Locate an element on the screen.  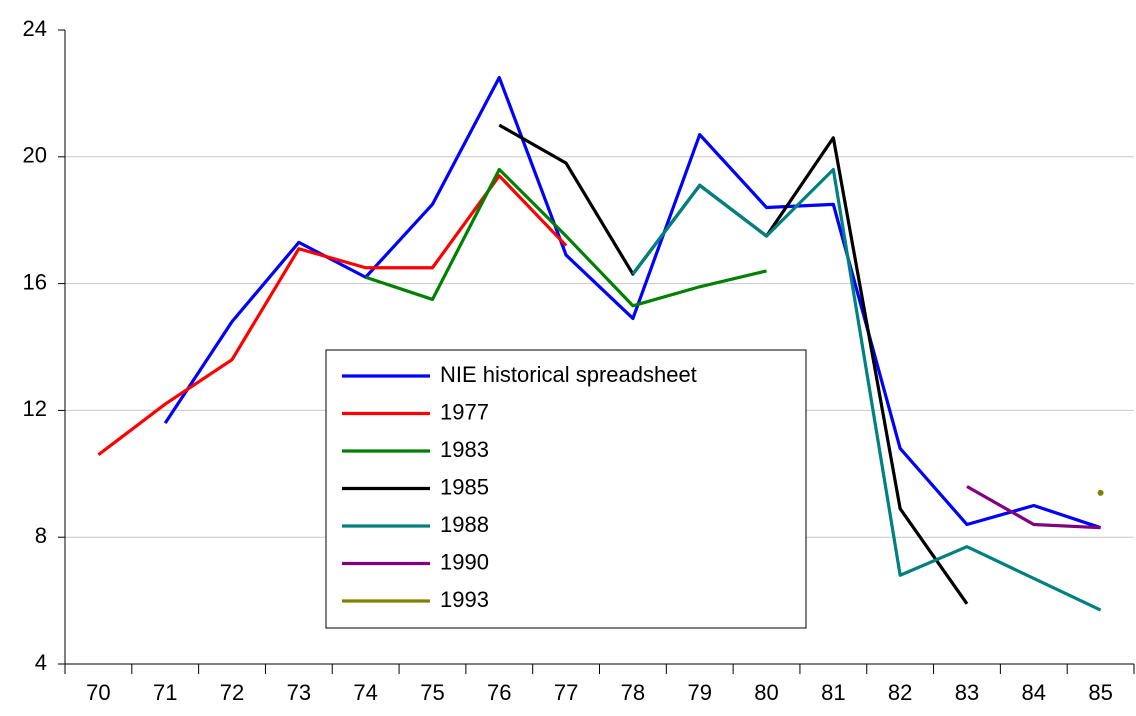
x-tick-label: 76 is located at coordinates (499, 692).